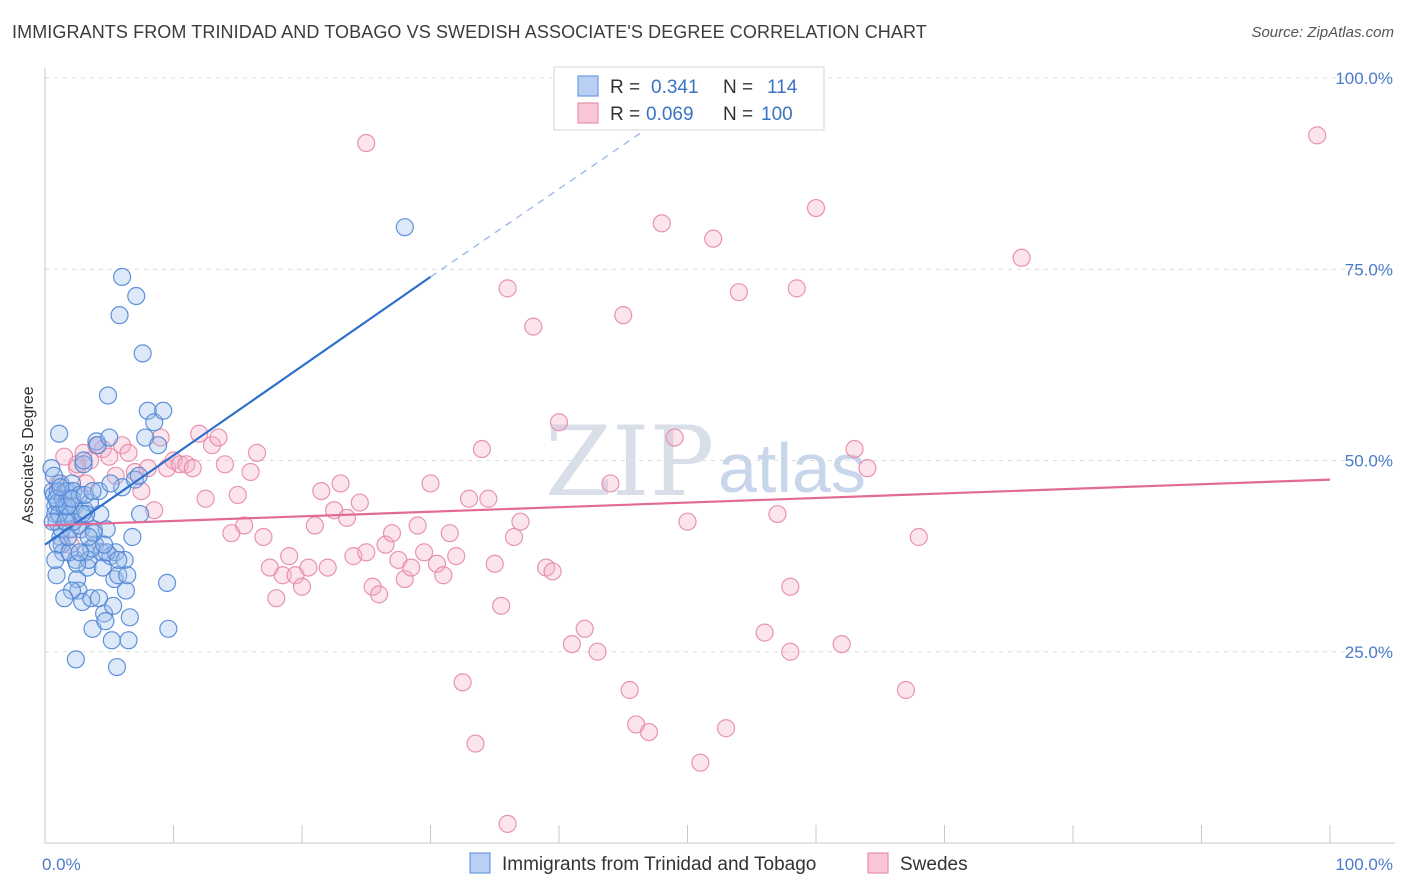  What do you see at coordinates (1364, 365) in the screenshot?
I see `y-tick-labels: 25.0% 50.0% 75.0% 100.0%` at bounding box center [1364, 365].